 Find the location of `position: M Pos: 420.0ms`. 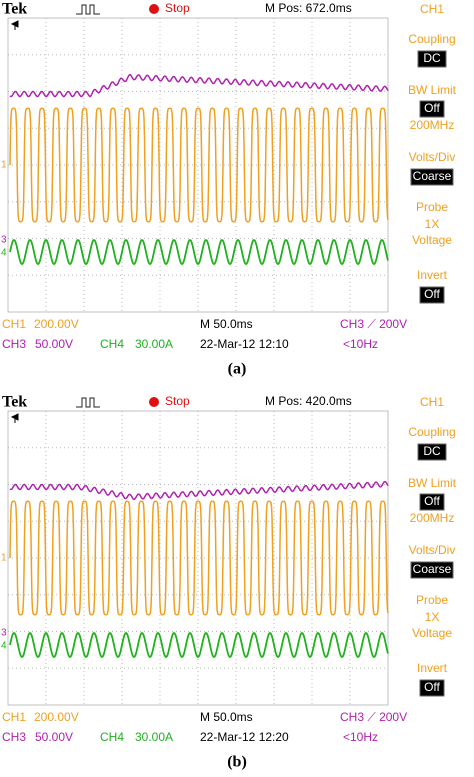

position: M Pos: 420.0ms is located at coordinates (308, 401).